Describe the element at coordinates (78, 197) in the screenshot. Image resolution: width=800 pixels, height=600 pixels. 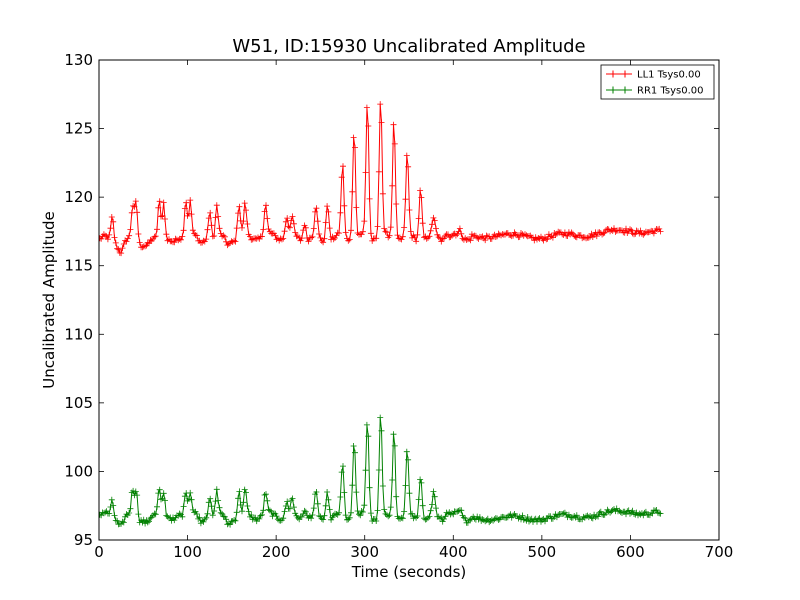
I see `y-tick-label: 120` at that location.